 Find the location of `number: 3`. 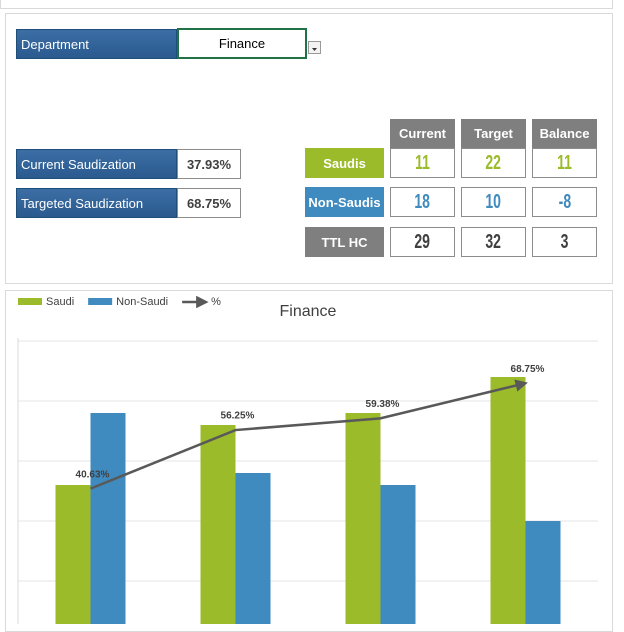

number: 3 is located at coordinates (564, 241).